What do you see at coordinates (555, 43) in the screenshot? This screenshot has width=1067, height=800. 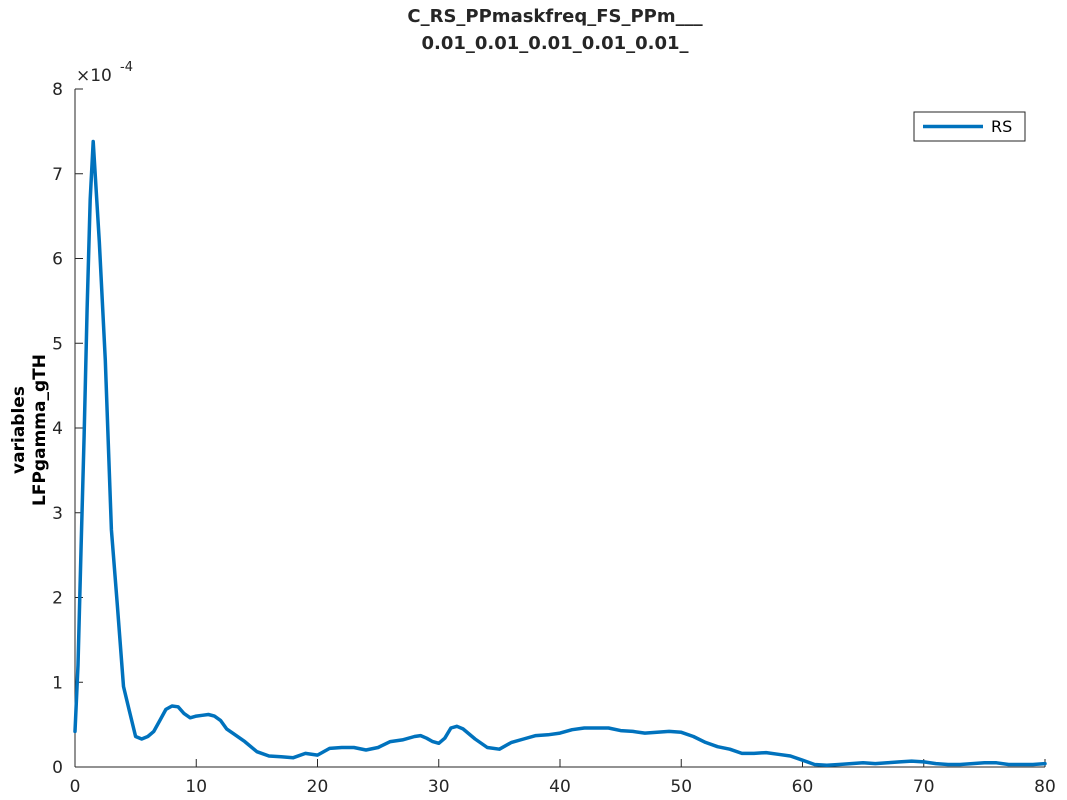 I see `chart-title-line2: 0.01_0.01_0.01_0.01_0.01_` at bounding box center [555, 43].